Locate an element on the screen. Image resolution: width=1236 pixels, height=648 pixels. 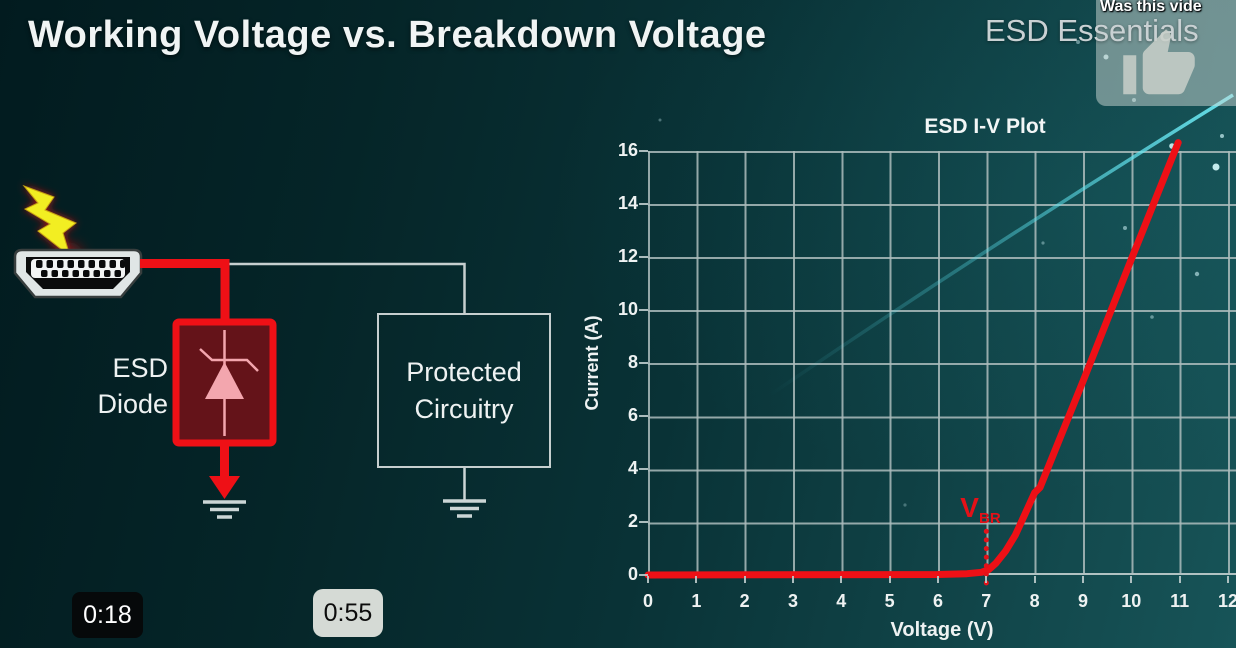
hdmi-connector-icon is located at coordinates (78, 273).